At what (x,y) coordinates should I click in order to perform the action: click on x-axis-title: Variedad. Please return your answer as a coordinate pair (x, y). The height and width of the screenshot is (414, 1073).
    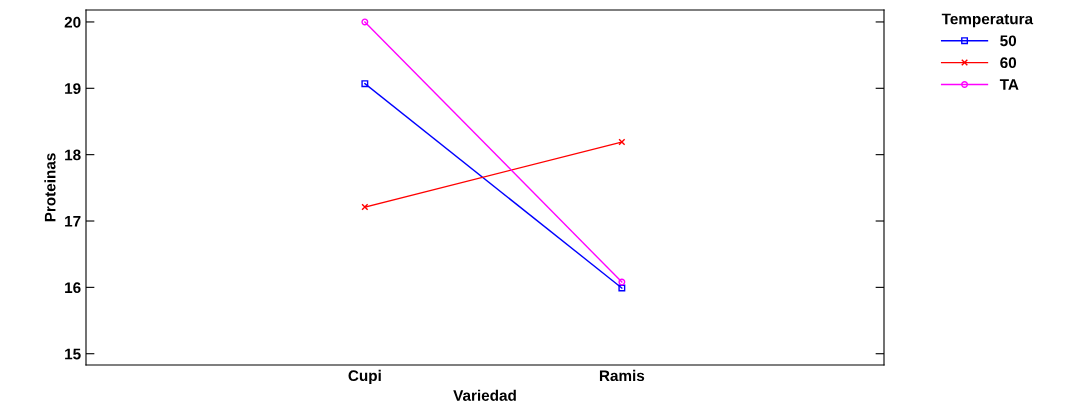
    Looking at the image, I should click on (484, 395).